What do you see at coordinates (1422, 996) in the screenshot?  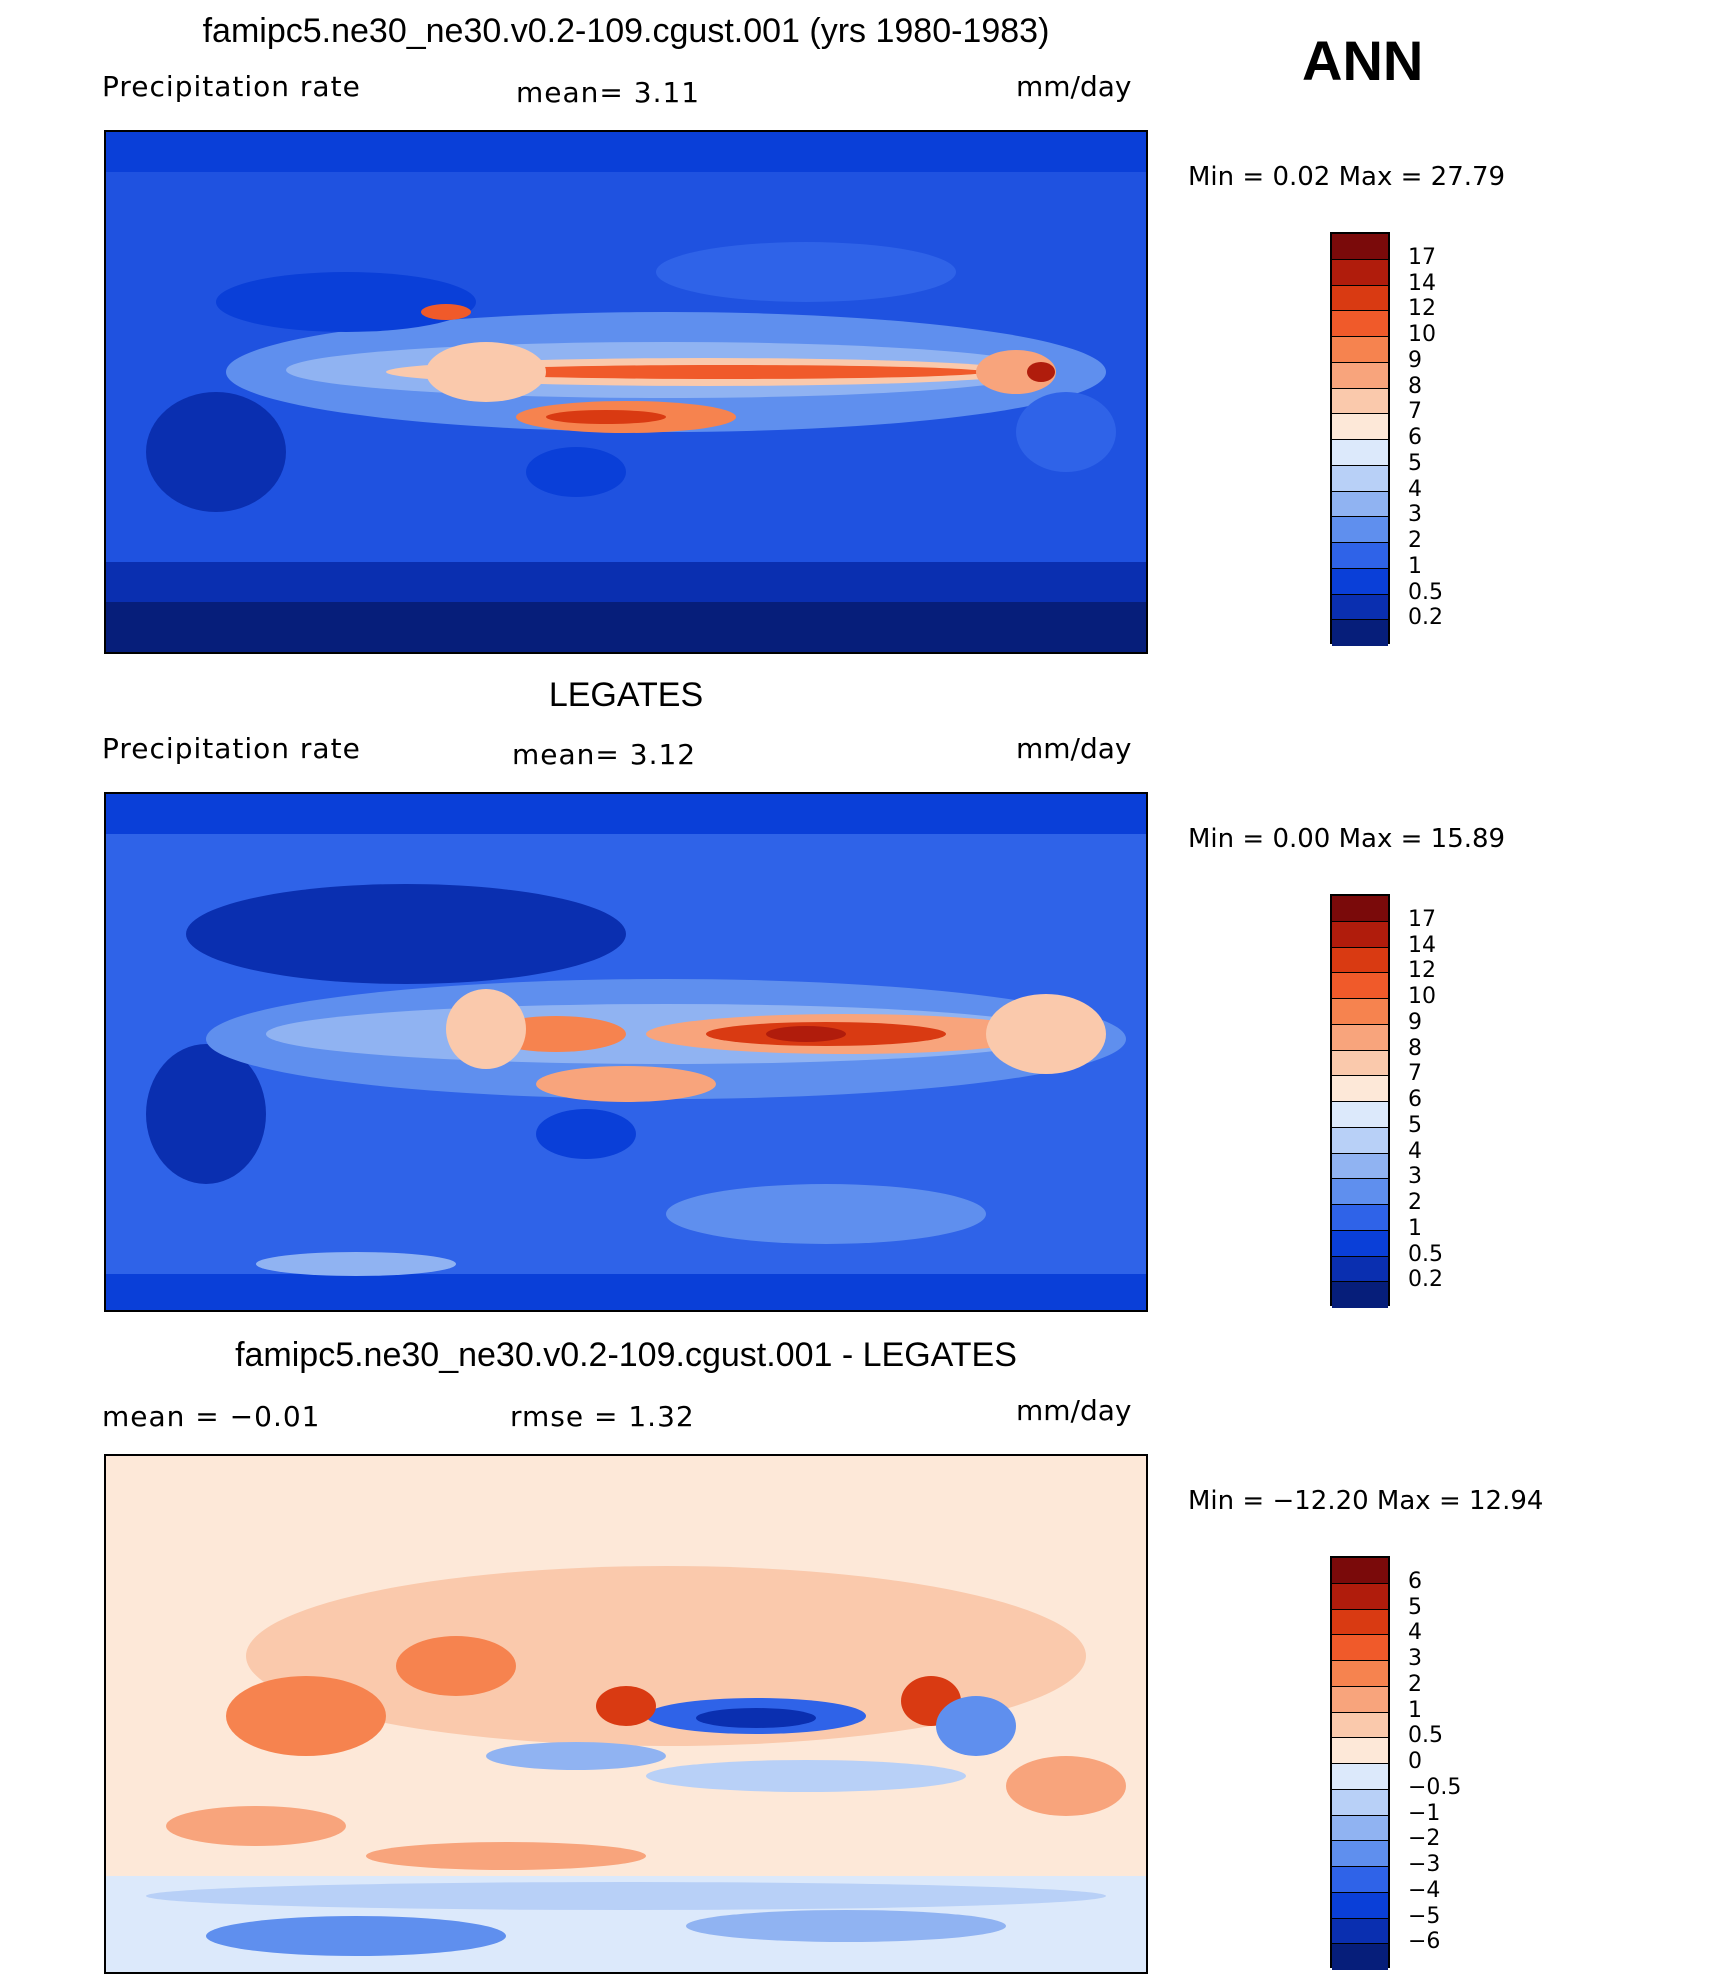 I see `colorbar-tick-label: 10` at bounding box center [1422, 996].